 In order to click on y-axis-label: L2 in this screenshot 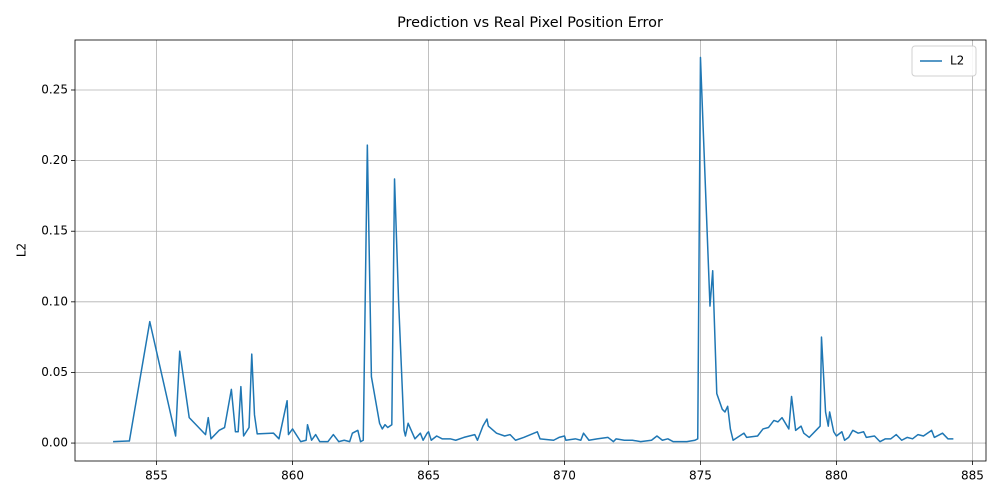, I will do `click(22, 250)`.